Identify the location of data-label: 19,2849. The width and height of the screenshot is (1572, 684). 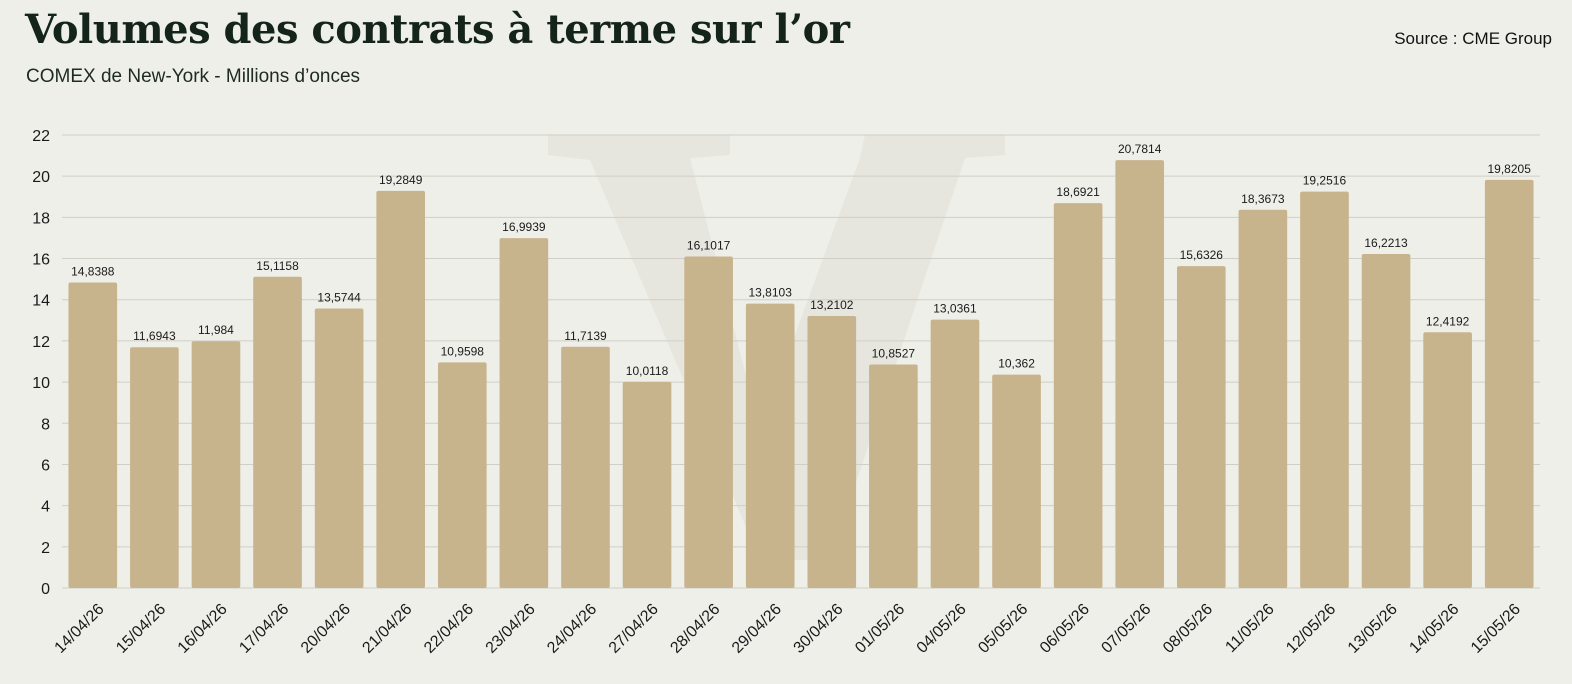
(401, 180).